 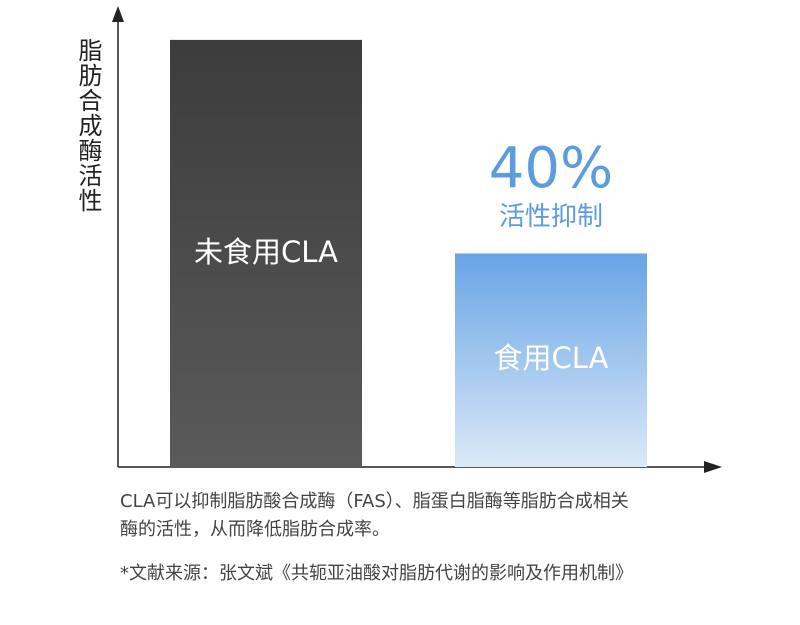 What do you see at coordinates (713, 467) in the screenshot?
I see `x-axis-arrow` at bounding box center [713, 467].